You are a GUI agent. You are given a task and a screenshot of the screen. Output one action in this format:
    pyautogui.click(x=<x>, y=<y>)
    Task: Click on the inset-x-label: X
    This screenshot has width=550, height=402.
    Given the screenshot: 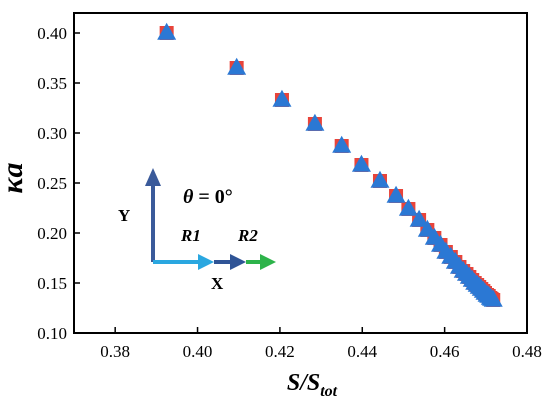 What is the action you would take?
    pyautogui.click(x=217, y=283)
    